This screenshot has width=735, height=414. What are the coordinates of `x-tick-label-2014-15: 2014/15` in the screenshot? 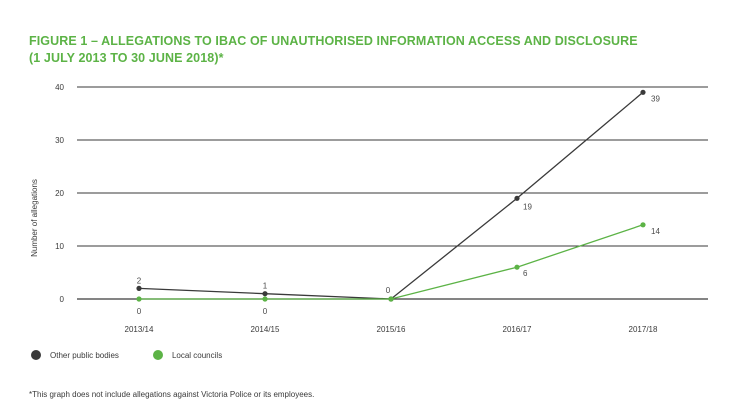 It's located at (265, 329).